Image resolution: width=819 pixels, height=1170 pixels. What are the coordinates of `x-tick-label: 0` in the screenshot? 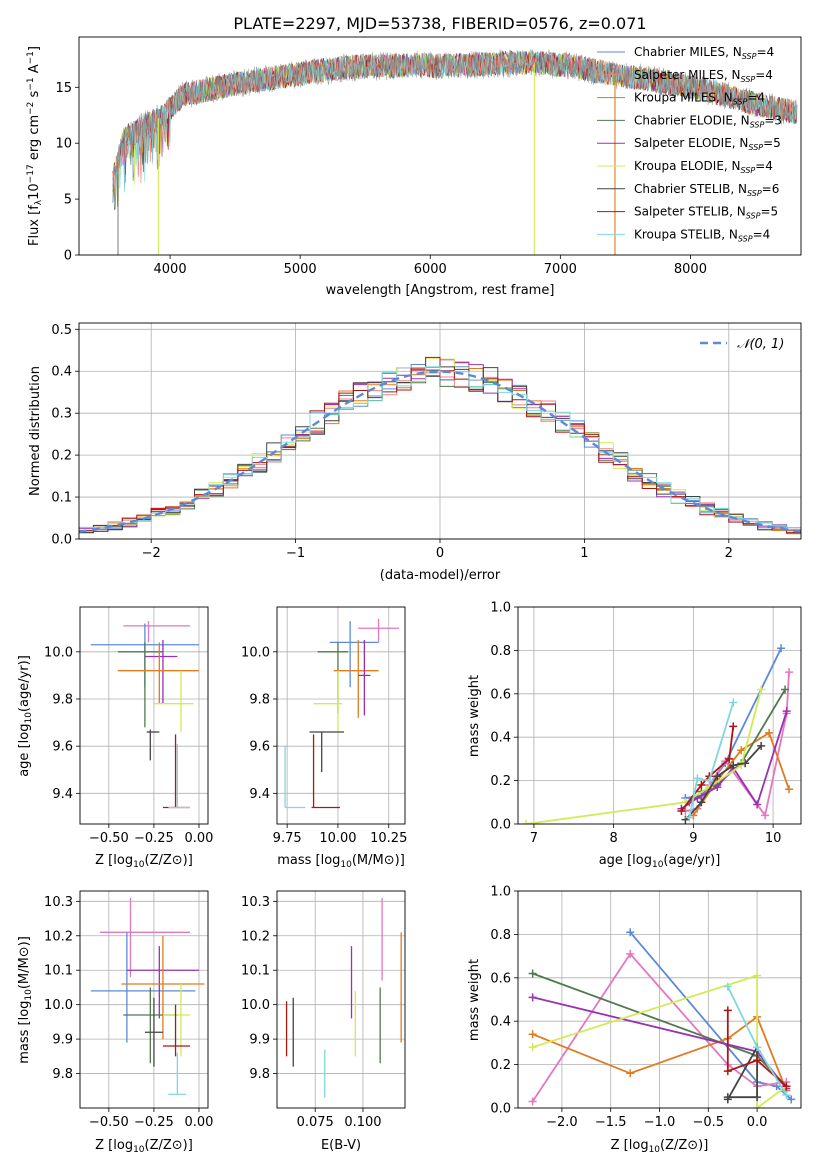 It's located at (440, 553).